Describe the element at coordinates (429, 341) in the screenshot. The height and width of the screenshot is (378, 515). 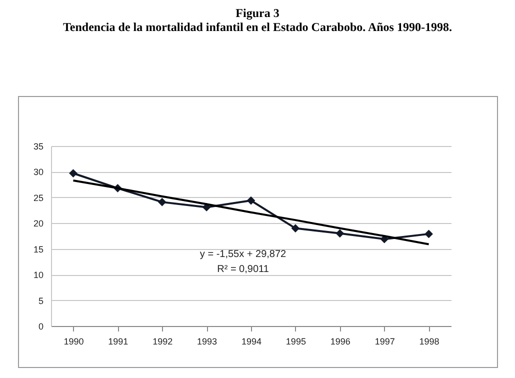
I see `x-tick-label: 1998` at that location.